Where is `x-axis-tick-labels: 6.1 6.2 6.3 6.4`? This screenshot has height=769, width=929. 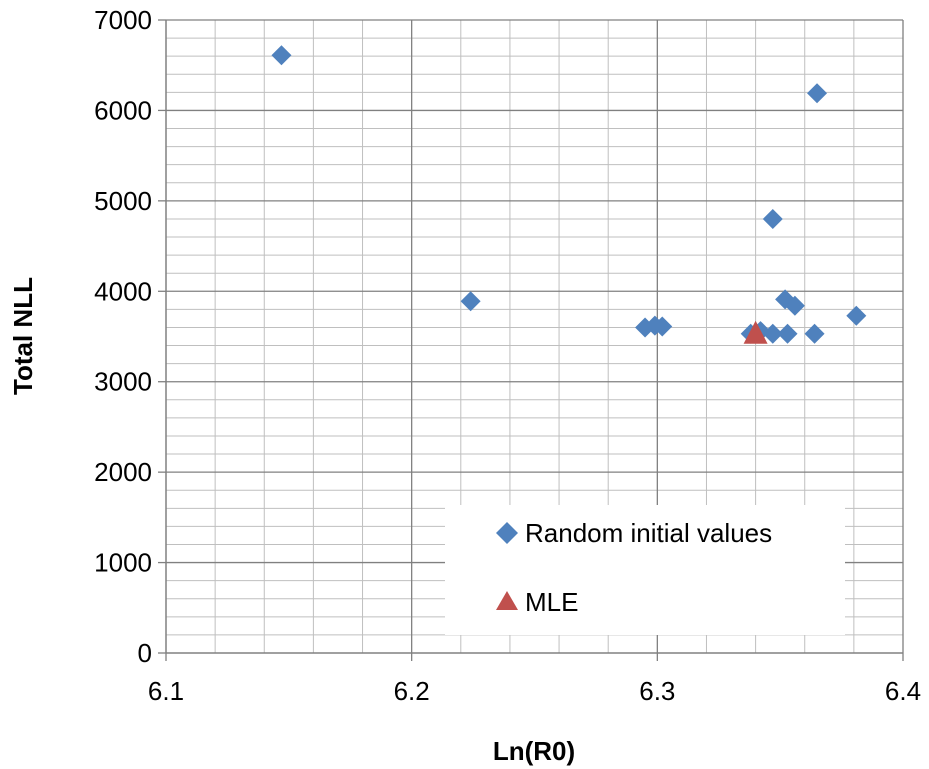 x-axis-tick-labels: 6.1 6.2 6.3 6.4 is located at coordinates (534, 691).